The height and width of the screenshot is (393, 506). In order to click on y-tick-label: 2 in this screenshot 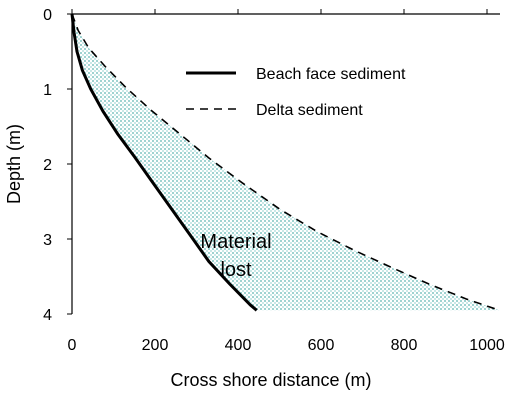, I will do `click(47, 165)`.